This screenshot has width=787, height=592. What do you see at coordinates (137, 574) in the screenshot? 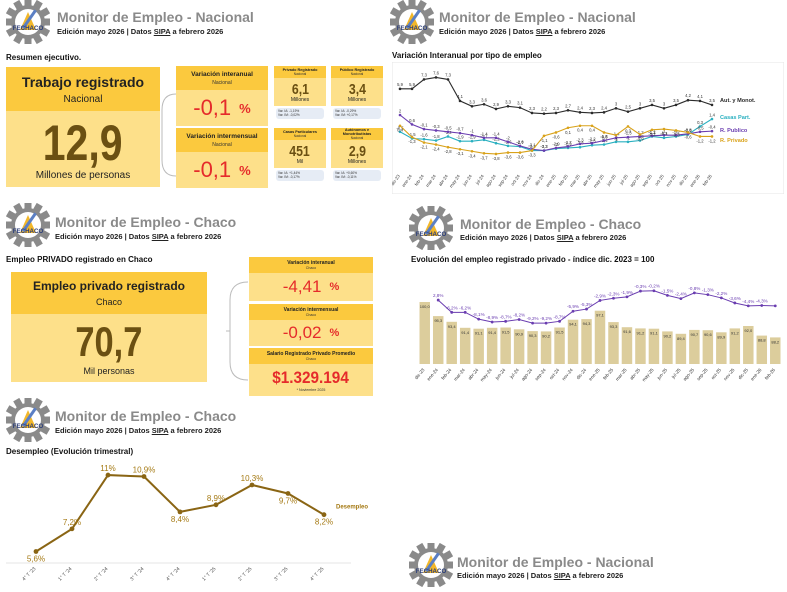
I see `x-tick-label: 3° T '24` at bounding box center [137, 574].